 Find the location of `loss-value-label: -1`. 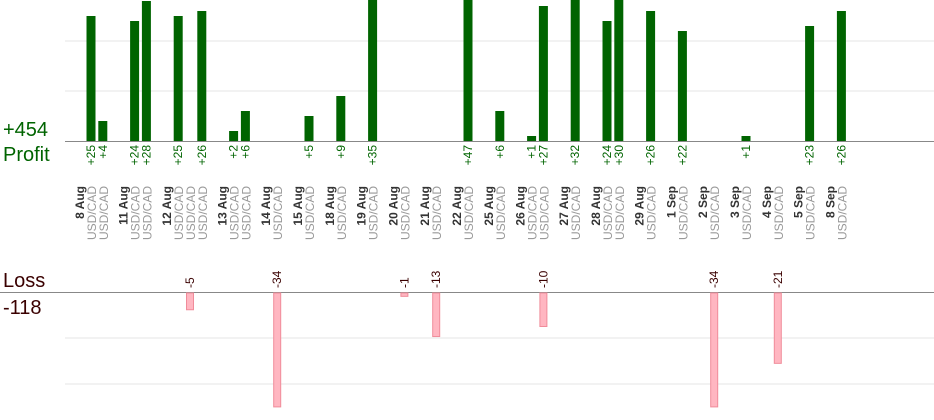

loss-value-label: -1 is located at coordinates (404, 282).